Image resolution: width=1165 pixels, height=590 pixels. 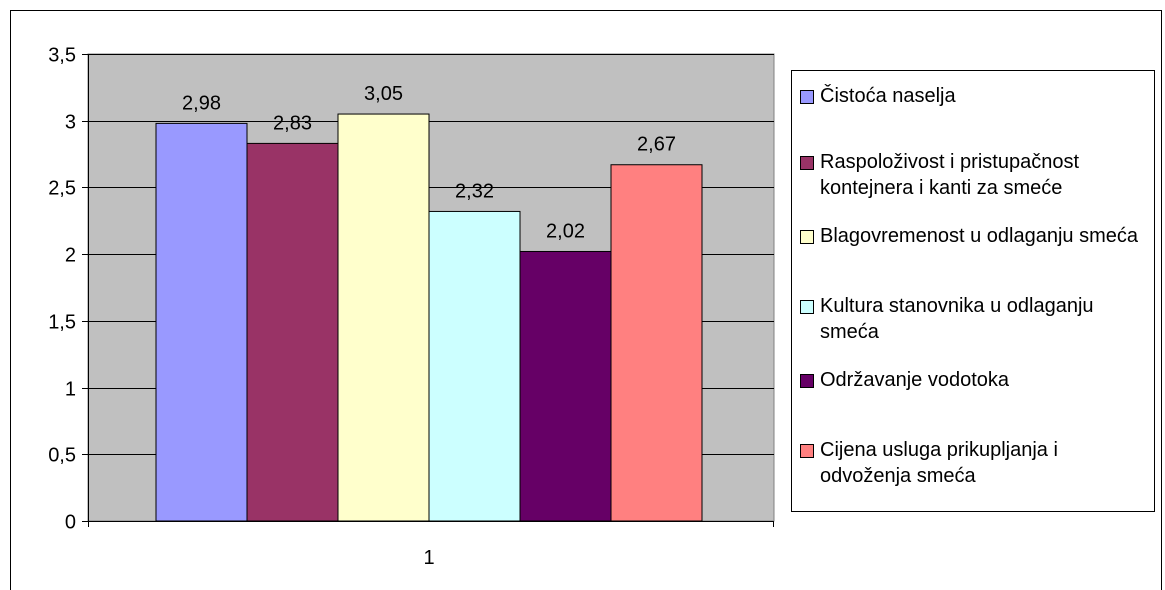 What do you see at coordinates (62, 323) in the screenshot?
I see `y-tick-label: 1,5` at bounding box center [62, 323].